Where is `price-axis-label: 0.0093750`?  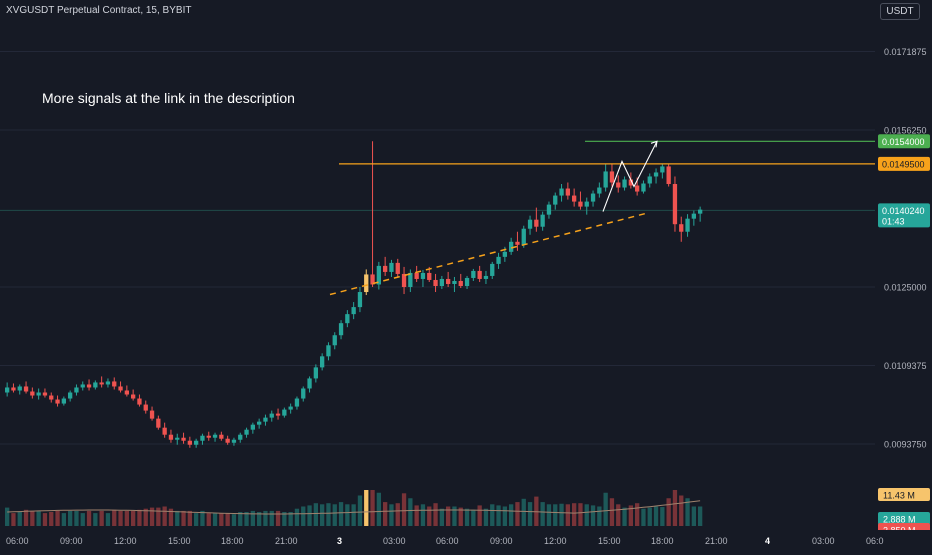 price-axis-label: 0.0093750 is located at coordinates (905, 445).